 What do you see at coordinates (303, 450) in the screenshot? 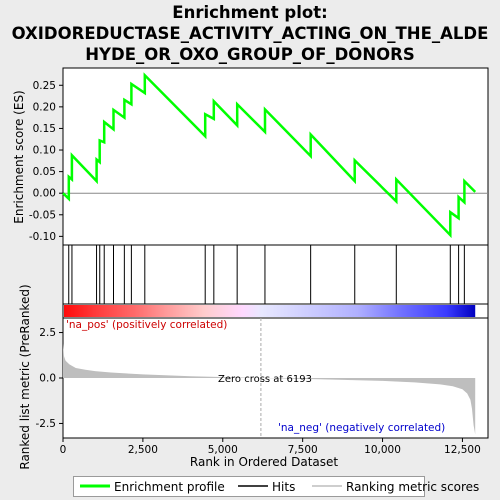
I see `xtick-label: 7,500` at bounding box center [303, 450].